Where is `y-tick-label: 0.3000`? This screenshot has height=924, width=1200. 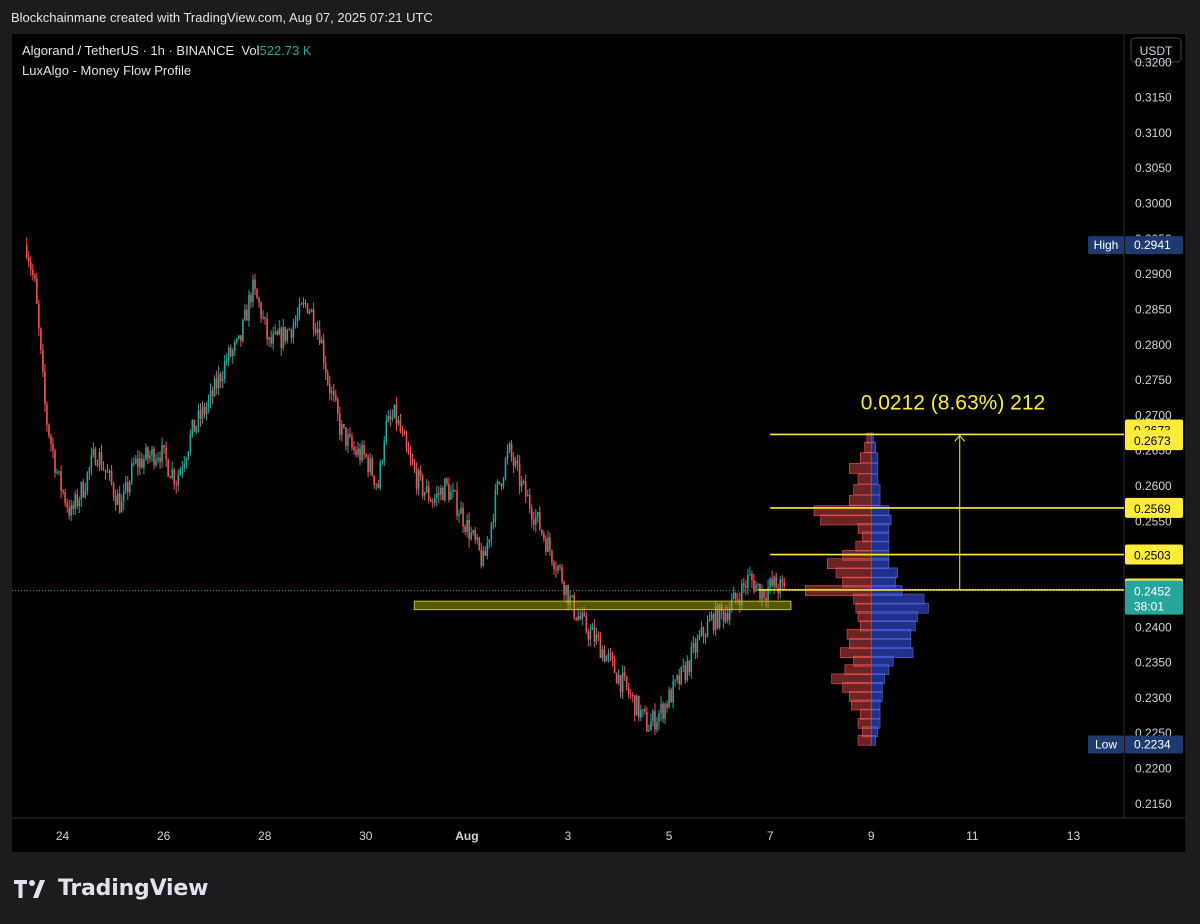
y-tick-label: 0.3000 is located at coordinates (1153, 204).